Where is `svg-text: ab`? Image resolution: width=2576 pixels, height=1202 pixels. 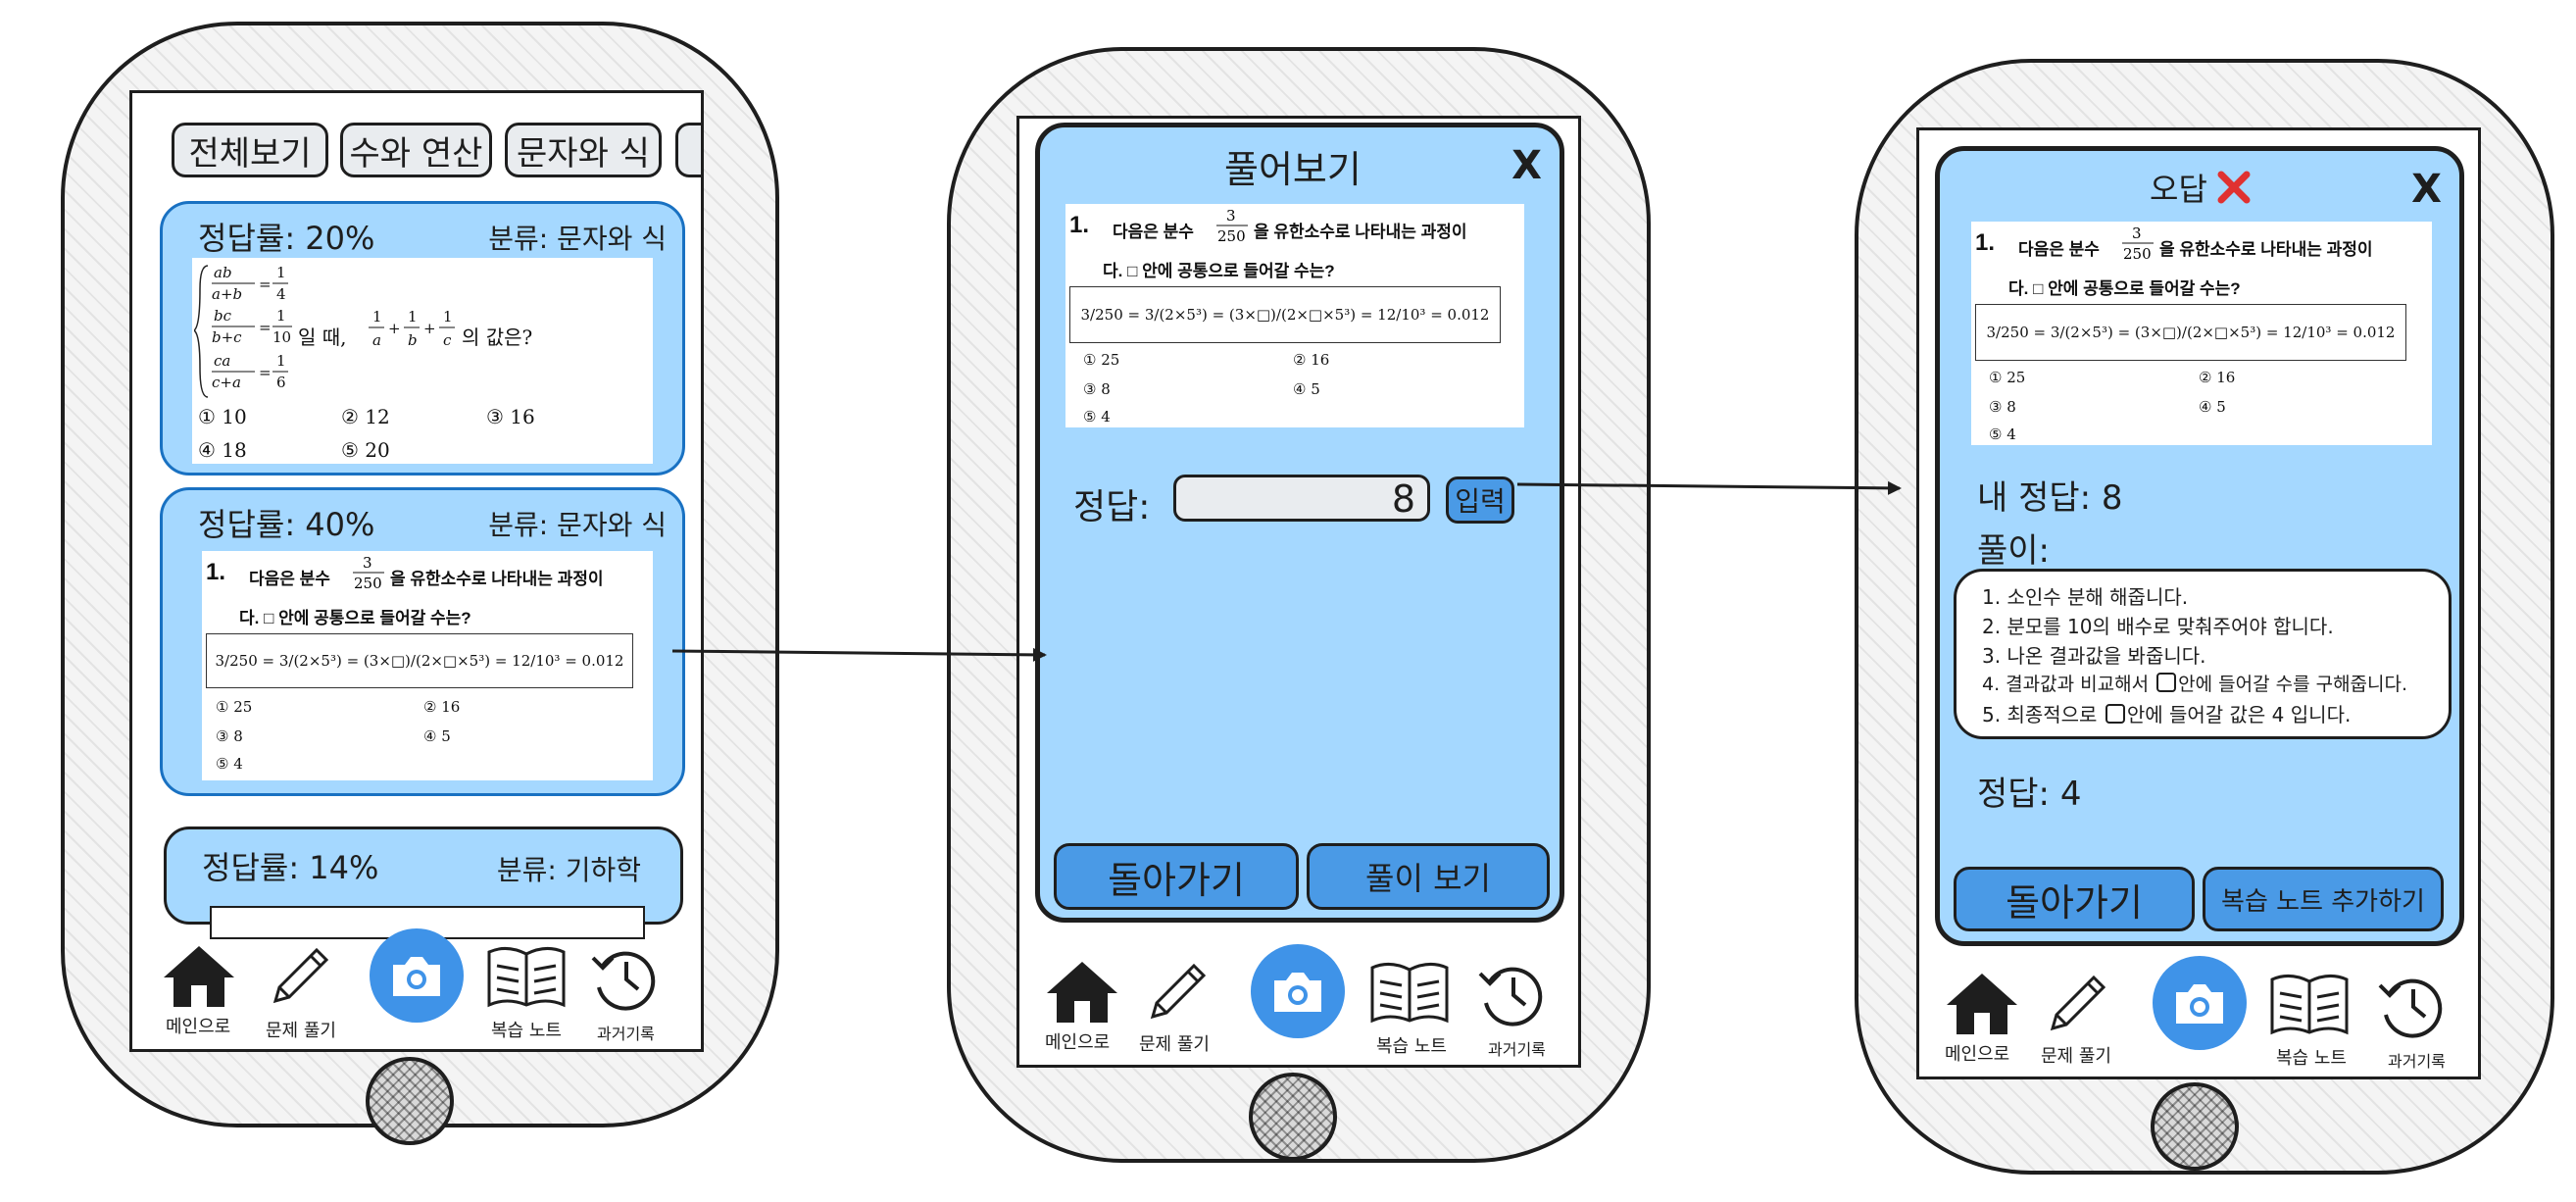
svg-text: ab is located at coordinates (223, 272).